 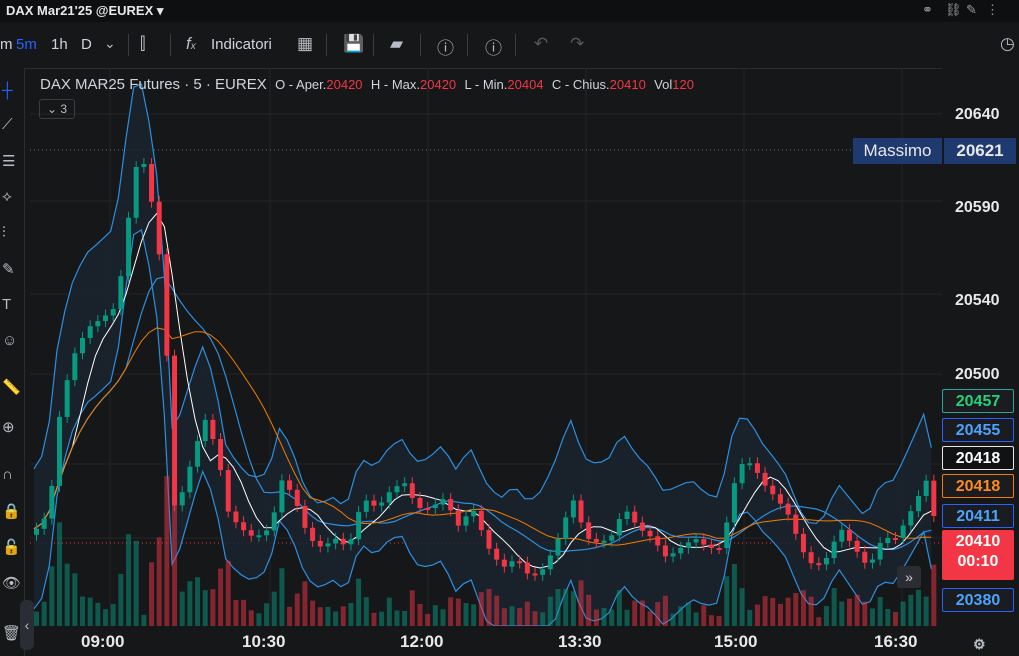 I want to click on chevron-down-icon: ⌄, so click(x=110, y=43).